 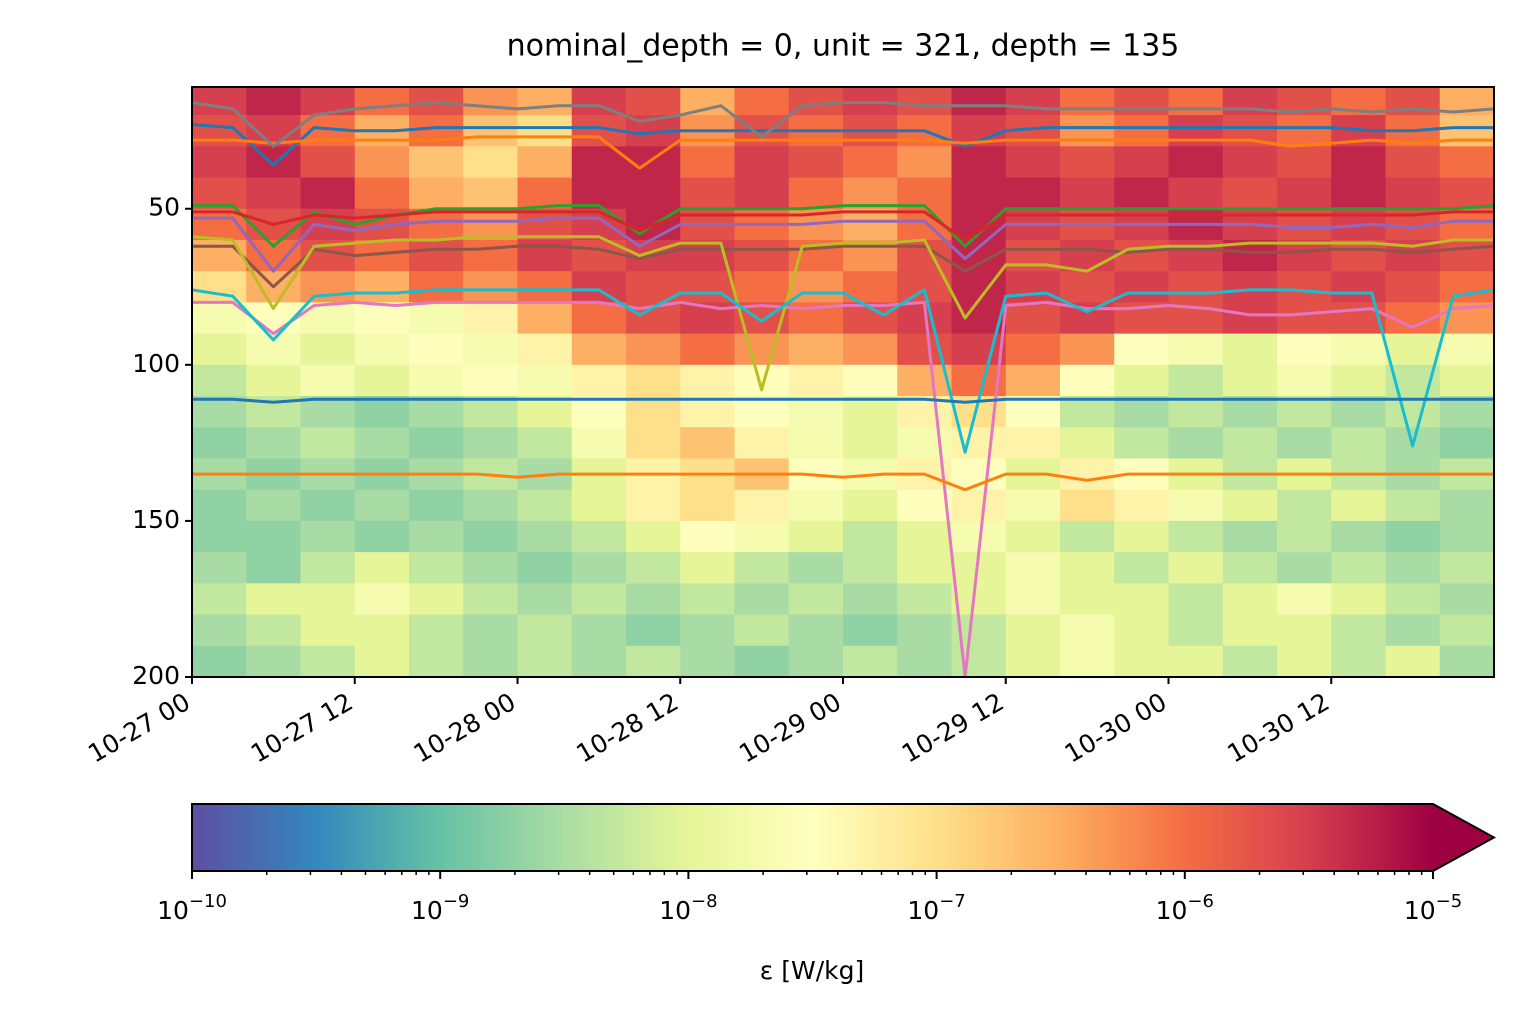 I want to click on y-tick-label: 150, so click(x=156, y=519).